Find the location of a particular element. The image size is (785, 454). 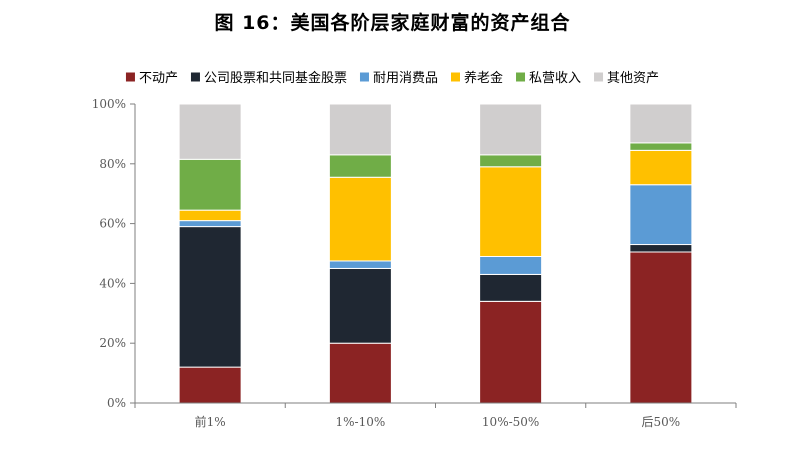

legend-label: 养老金 is located at coordinates (483, 78).